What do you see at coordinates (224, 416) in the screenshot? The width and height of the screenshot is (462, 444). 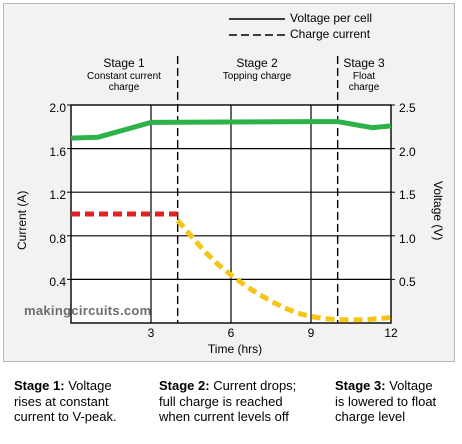 I see `caption-stage-2-line3: when current levels off` at bounding box center [224, 416].